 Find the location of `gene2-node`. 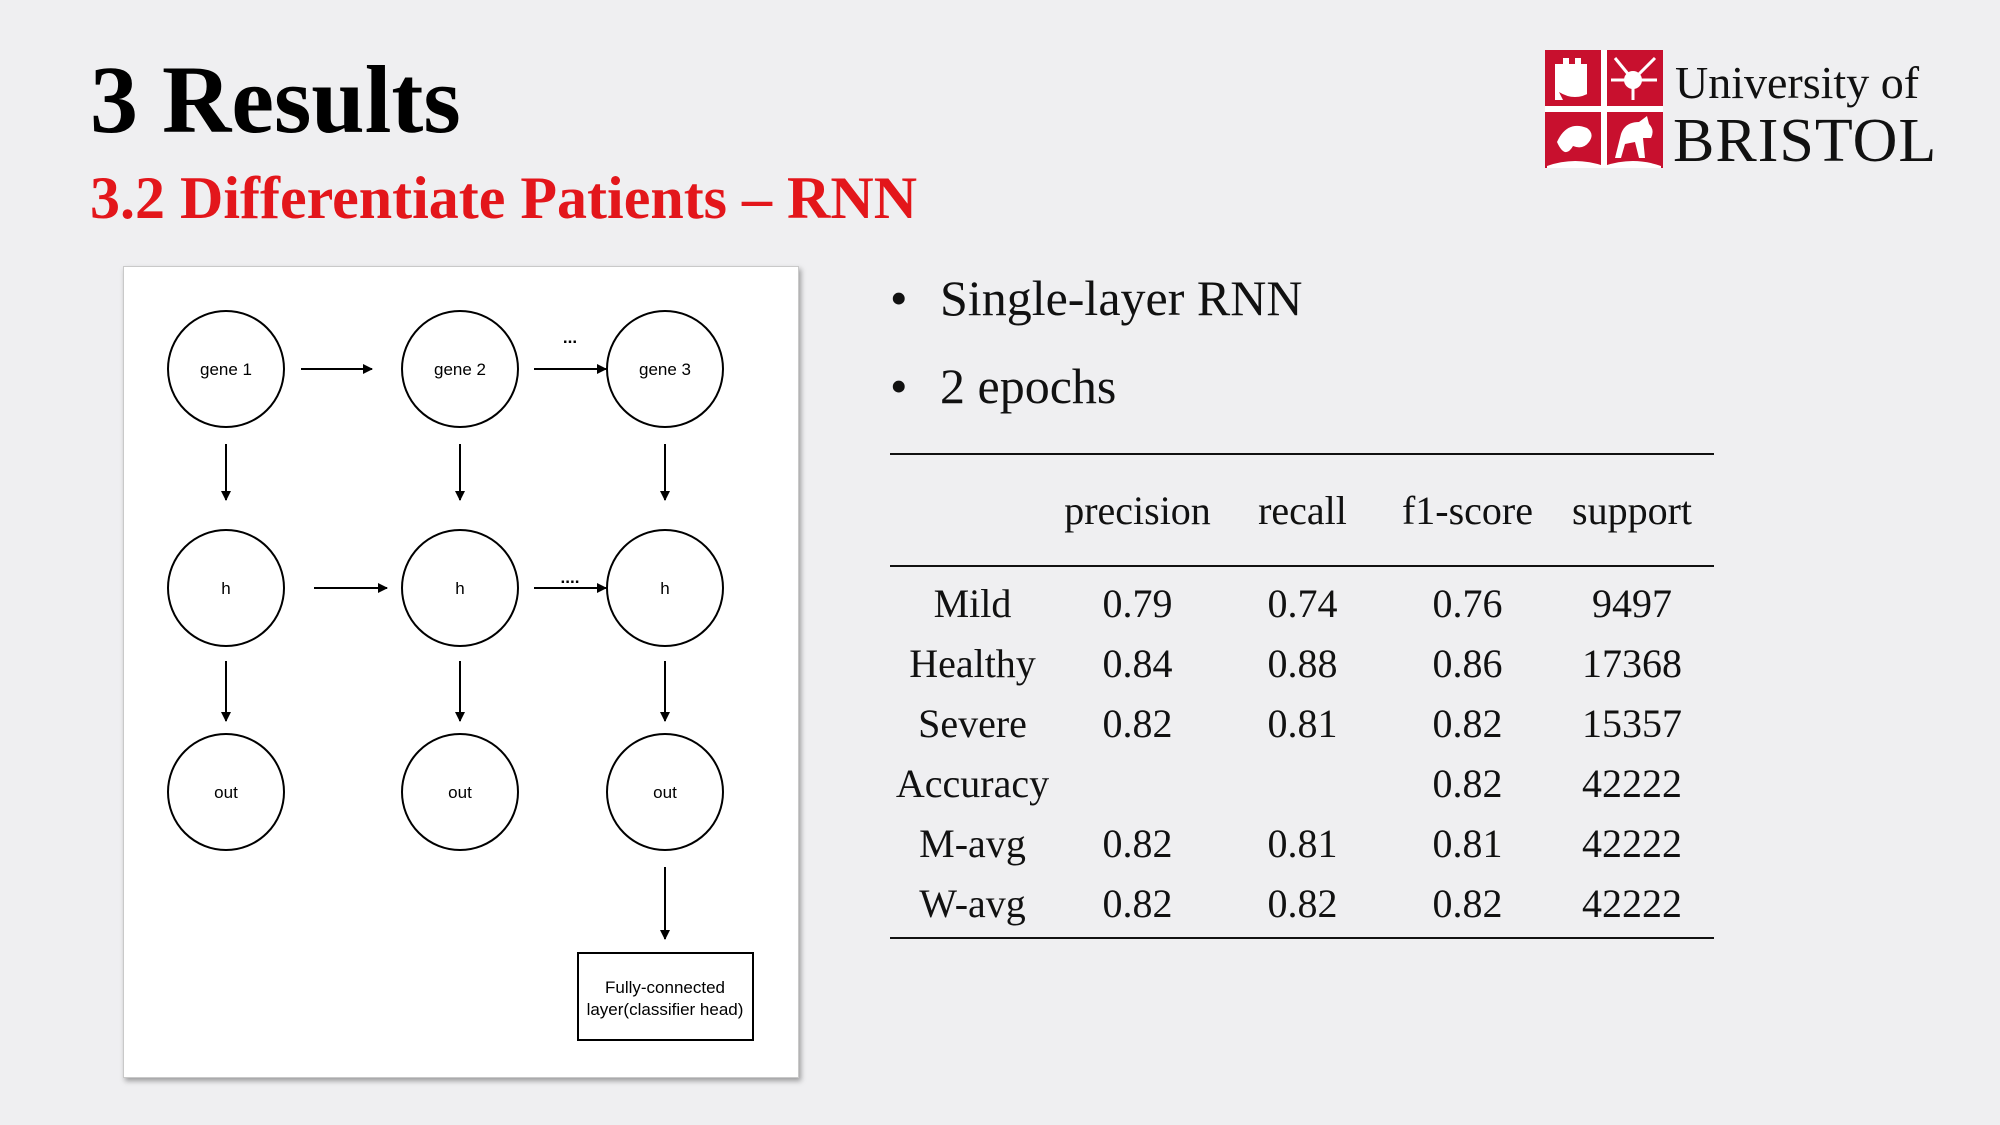

gene2-node is located at coordinates (460, 369).